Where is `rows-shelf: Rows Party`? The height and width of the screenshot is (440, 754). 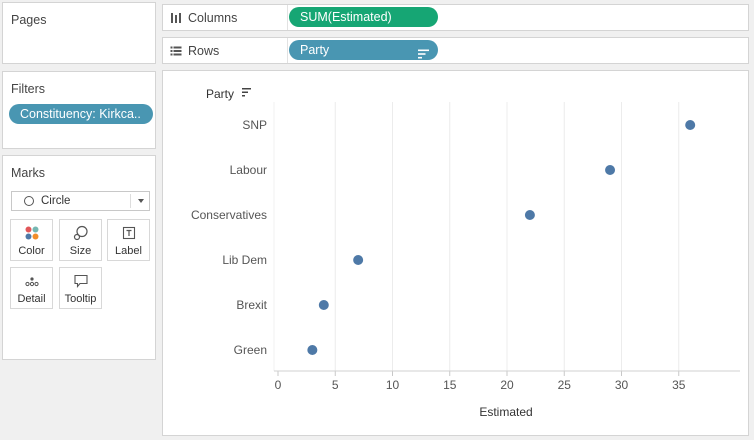 rows-shelf: Rows Party is located at coordinates (455, 50).